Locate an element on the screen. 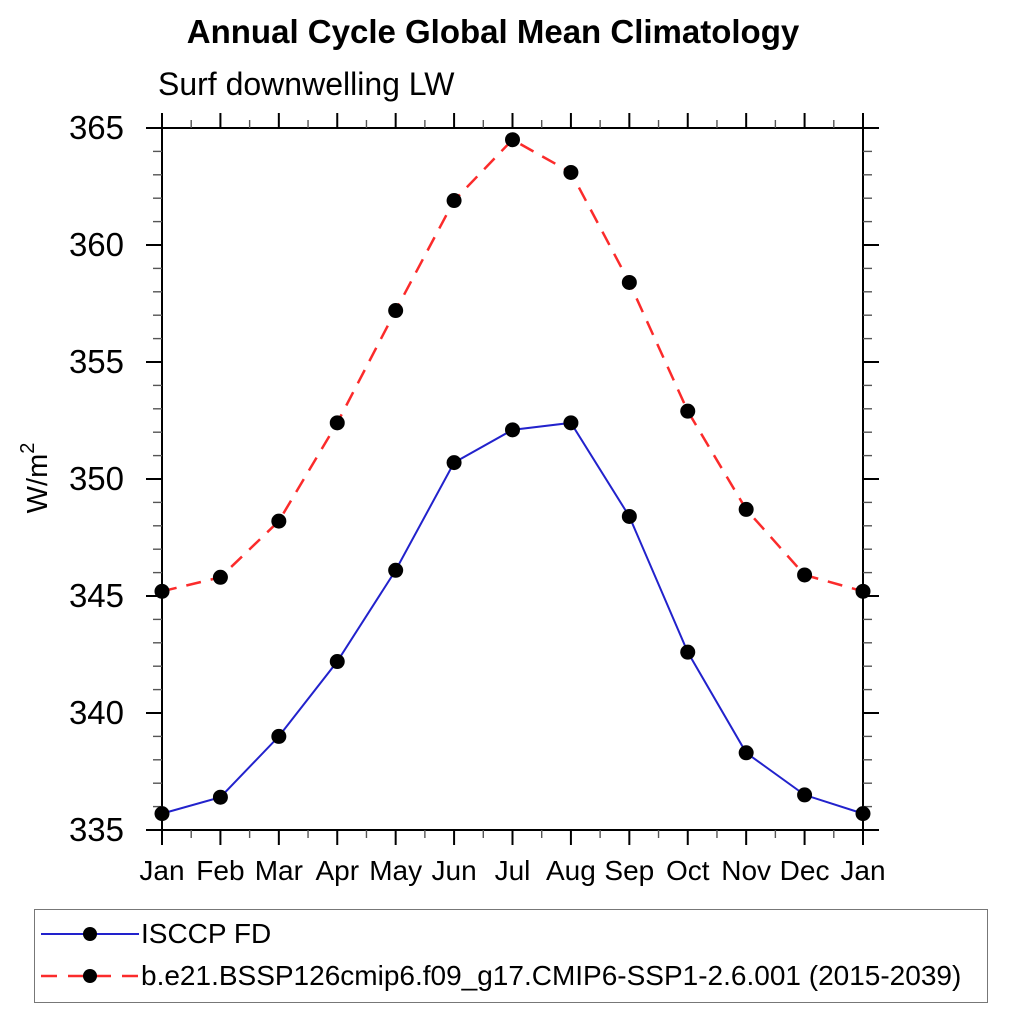  x-tick-label: Nov is located at coordinates (746, 870).